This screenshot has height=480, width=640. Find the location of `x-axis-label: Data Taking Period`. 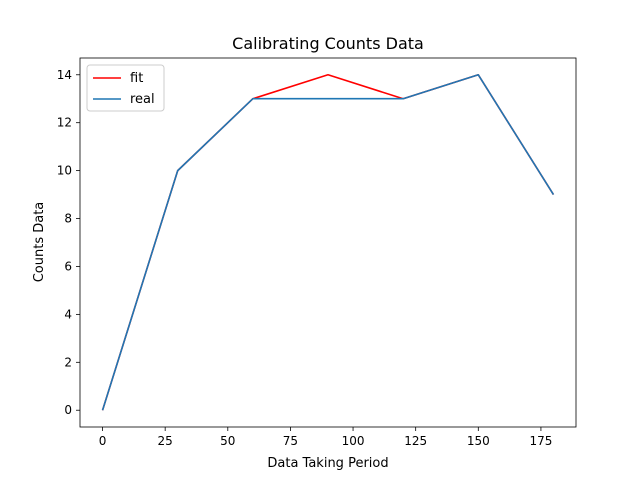

x-axis-label: Data Taking Period is located at coordinates (327, 463).